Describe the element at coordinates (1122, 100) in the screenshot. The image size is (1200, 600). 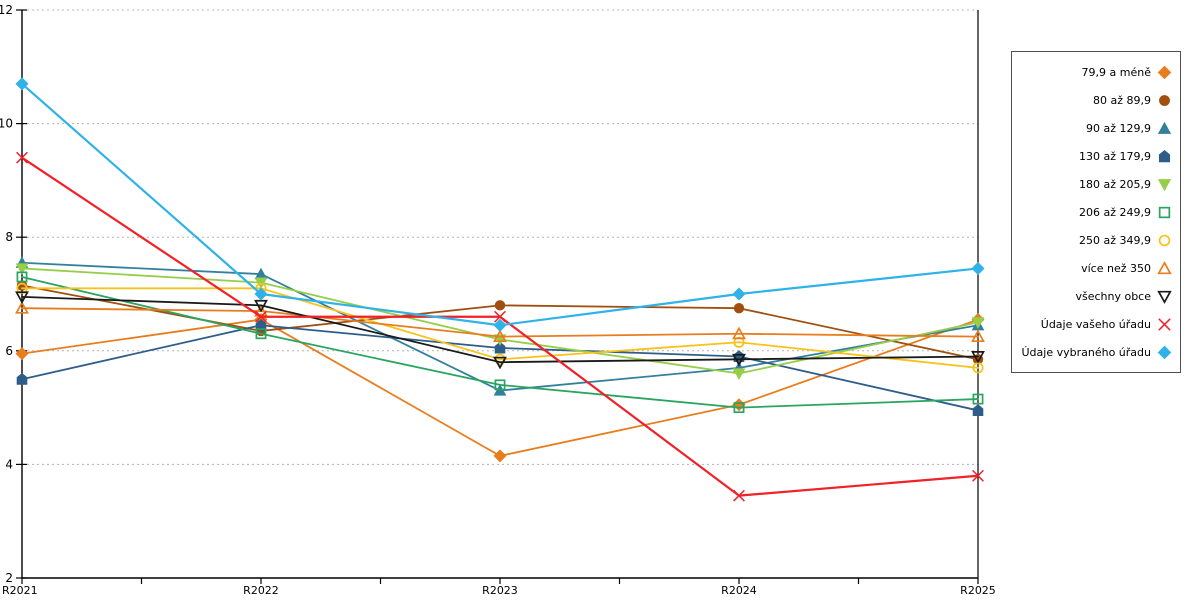
I see `legend-item-label: 80 až 89,9` at that location.